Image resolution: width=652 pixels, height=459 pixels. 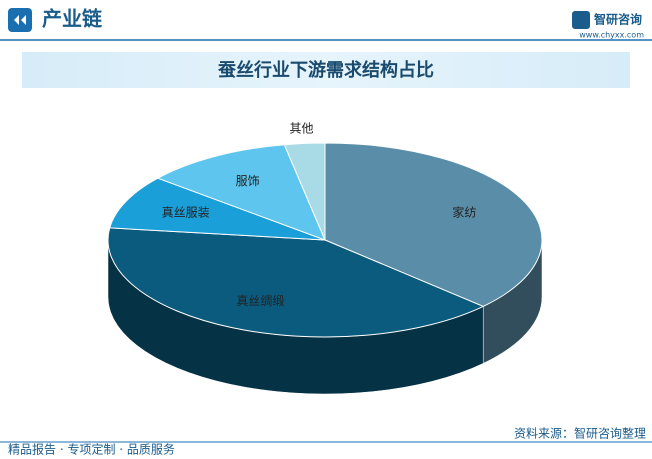 What do you see at coordinates (91, 449) in the screenshot?
I see `footer-slogan: 精品报告 · 专项定制 · 品质服务` at bounding box center [91, 449].